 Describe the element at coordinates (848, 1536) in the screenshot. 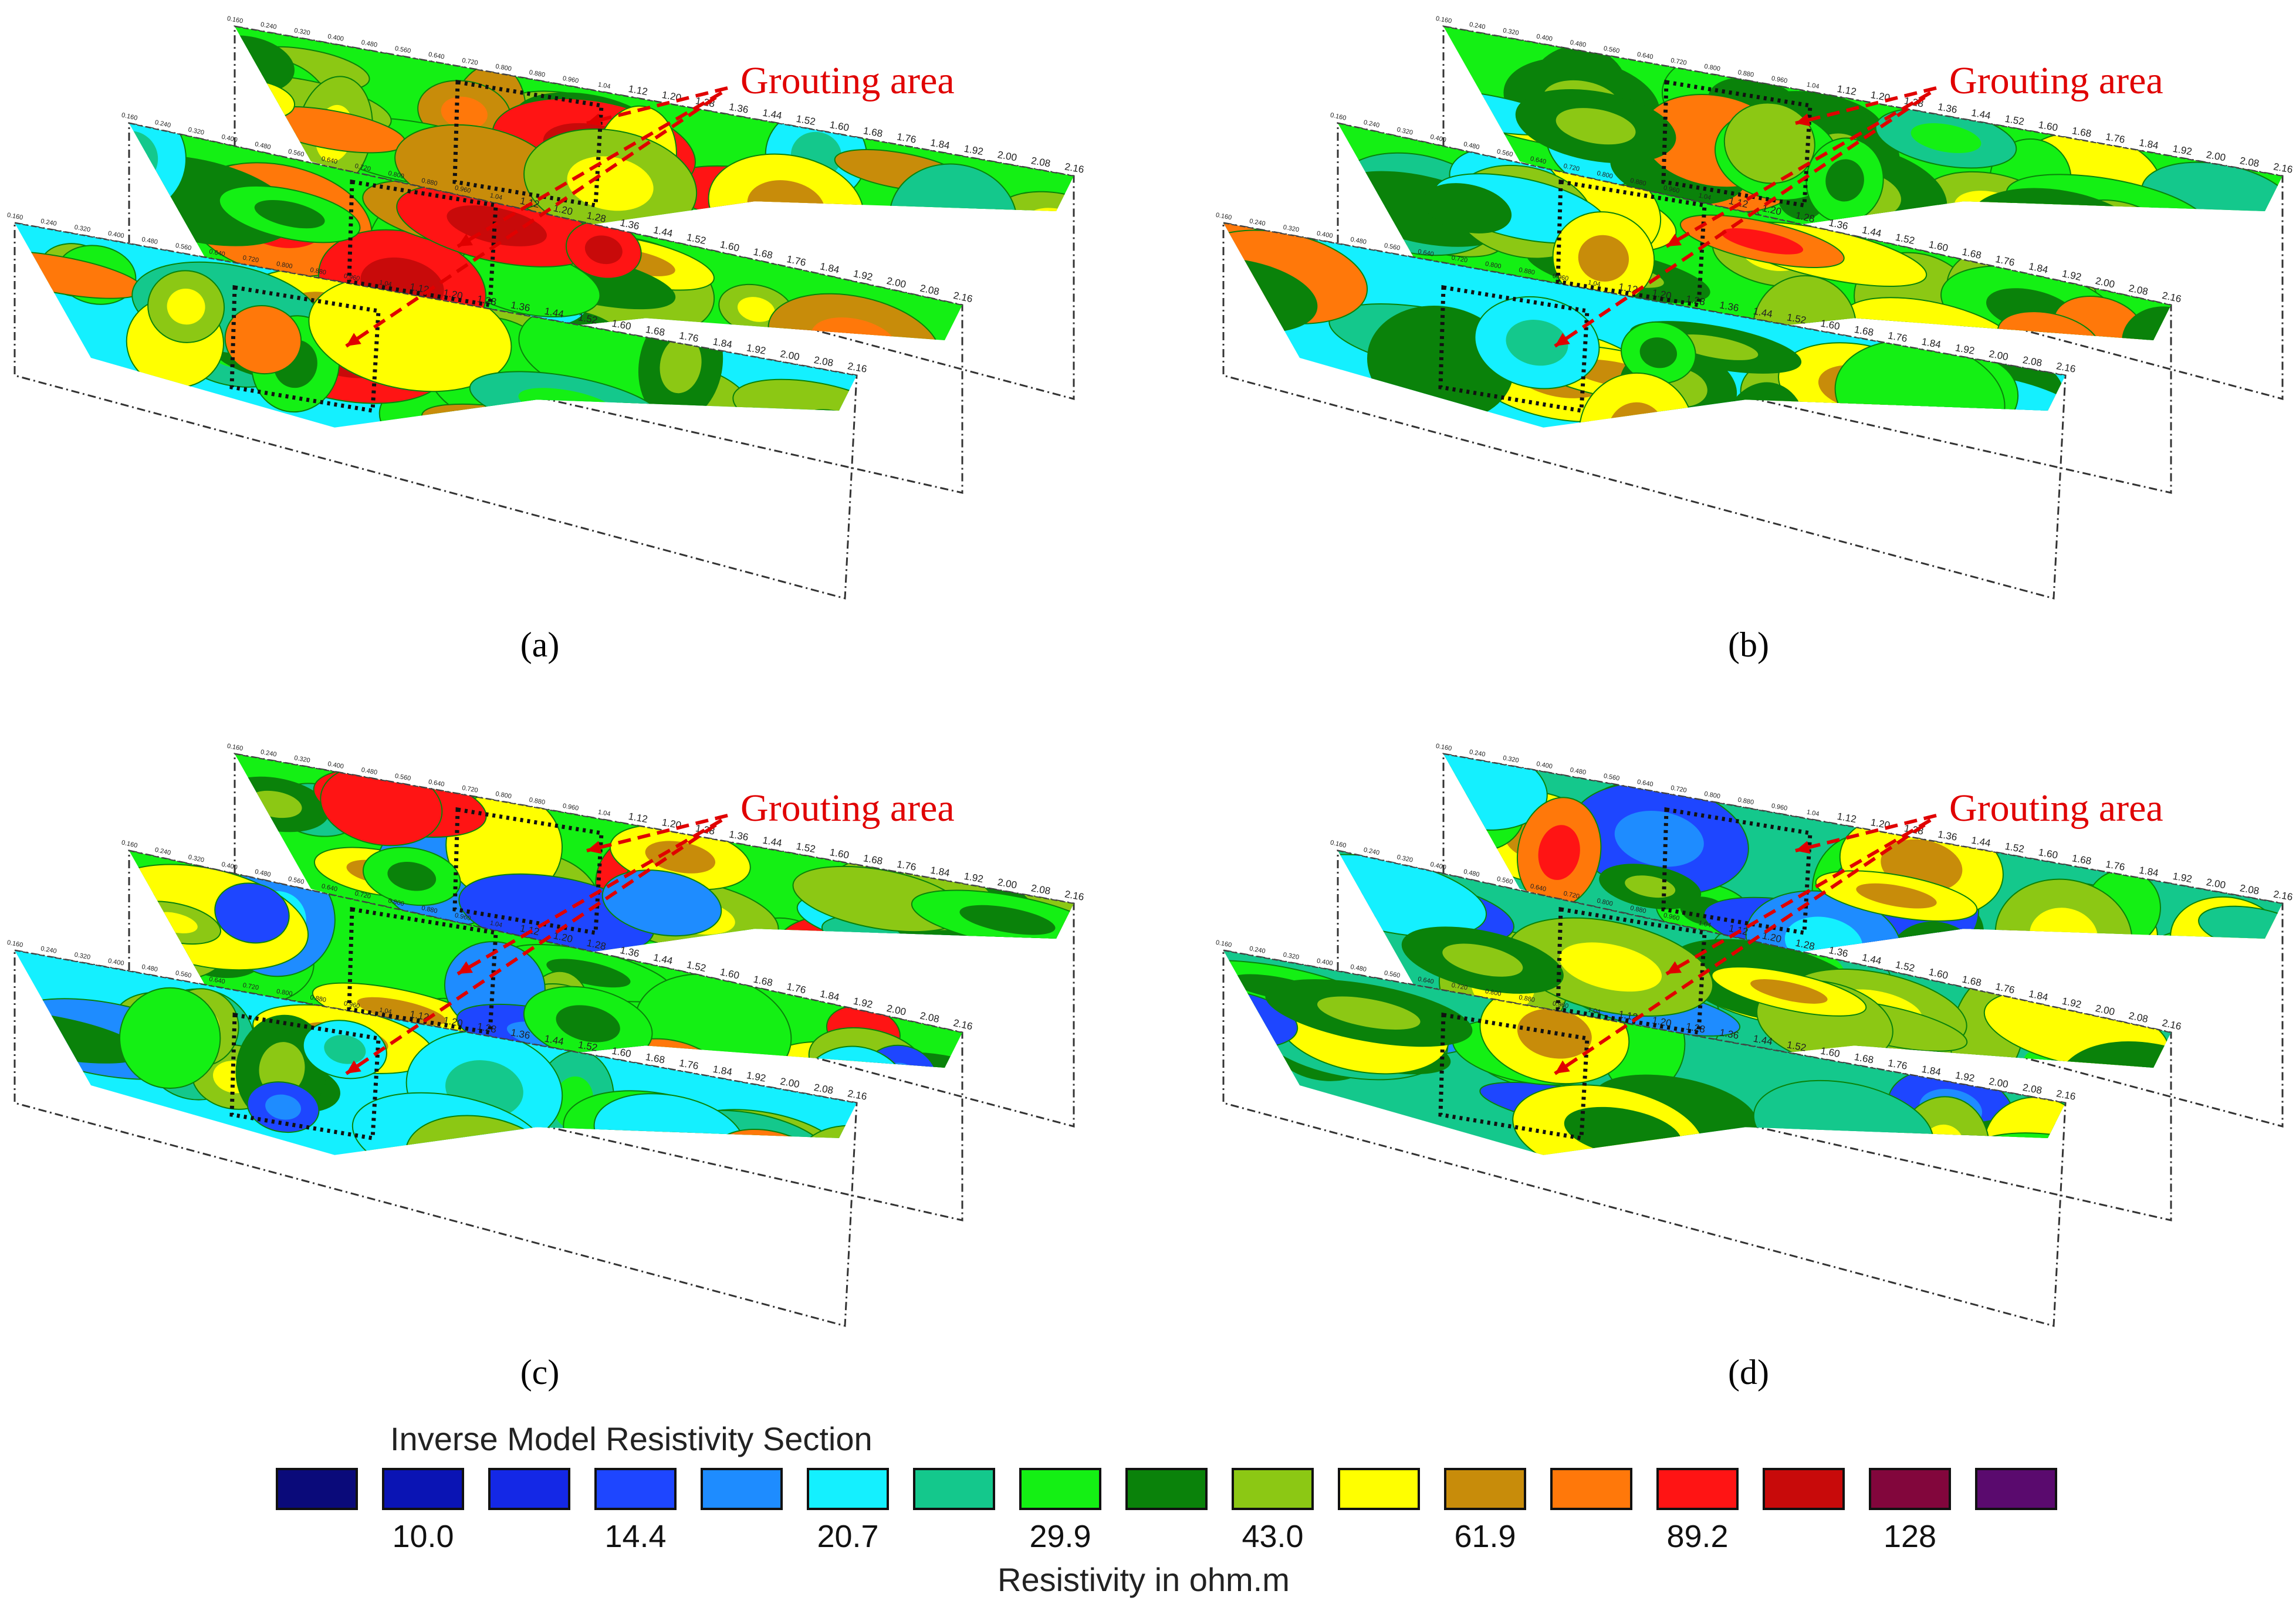

I see `legend-tick-label: 20.7` at that location.